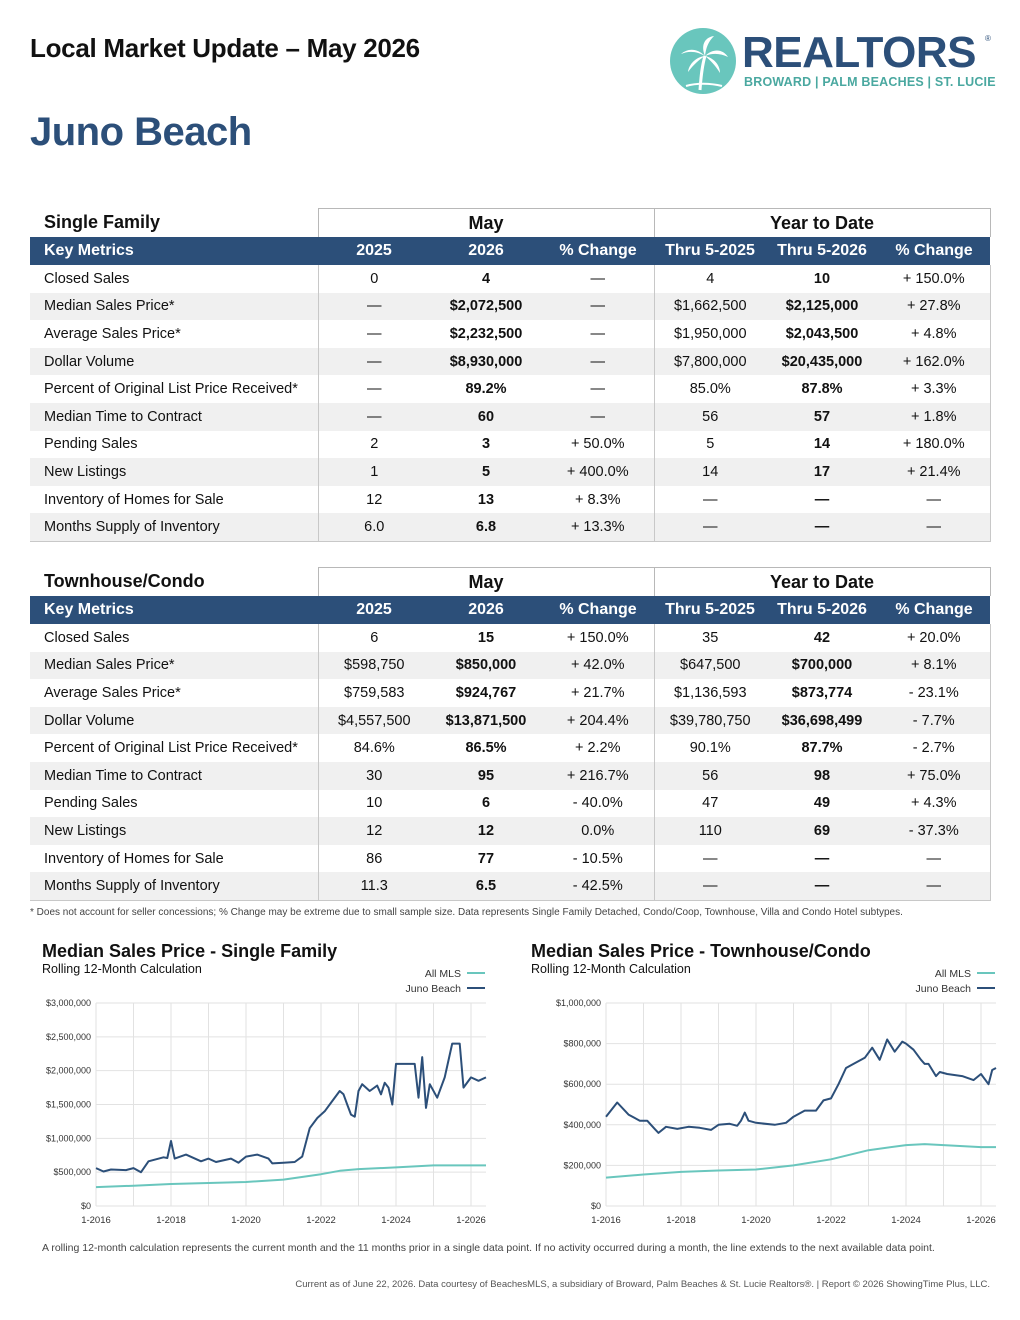  Describe the element at coordinates (174, 831) in the screenshot. I see `metric-label: New Listings` at that location.